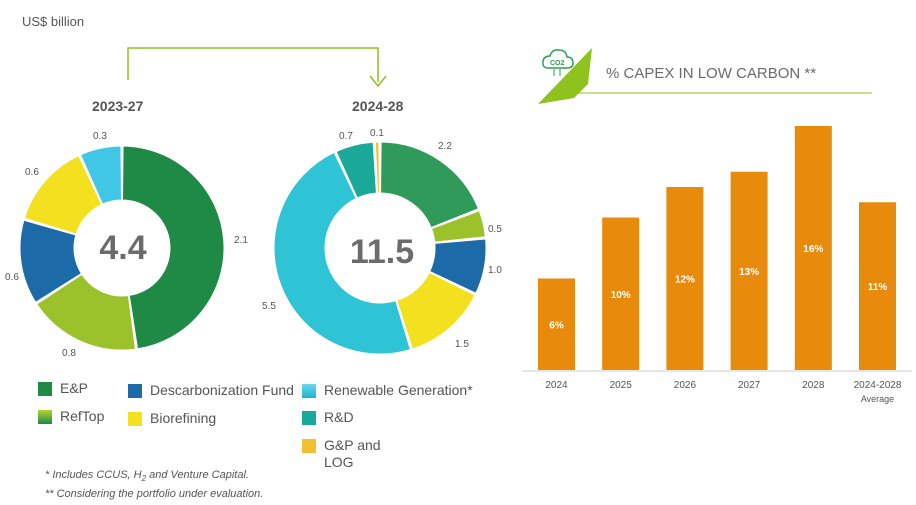 This screenshot has height=505, width=916. I want to click on bar-chart-header, so click(705, 76).